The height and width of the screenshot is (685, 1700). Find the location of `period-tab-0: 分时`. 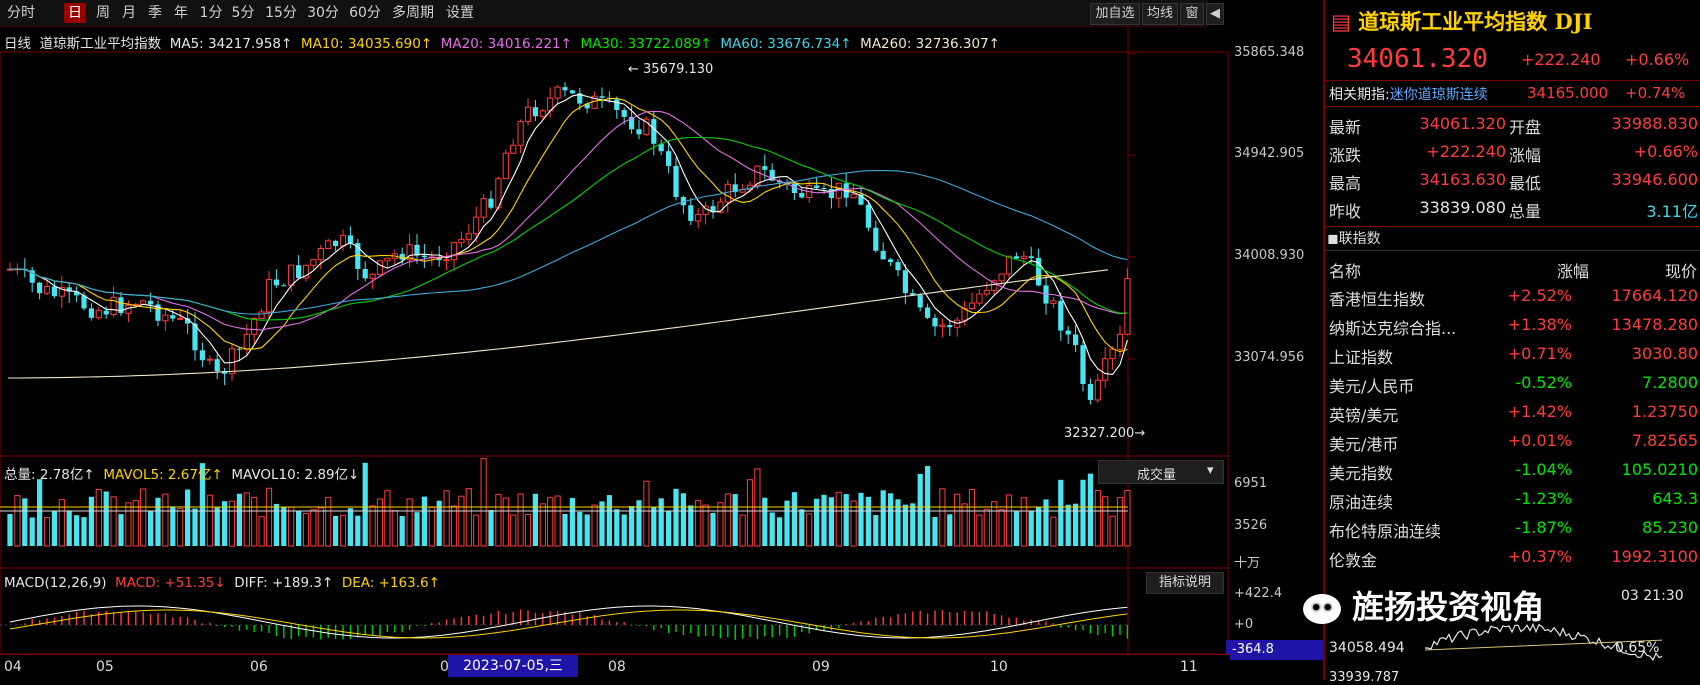

period-tab-0: 分时 is located at coordinates (21, 13).